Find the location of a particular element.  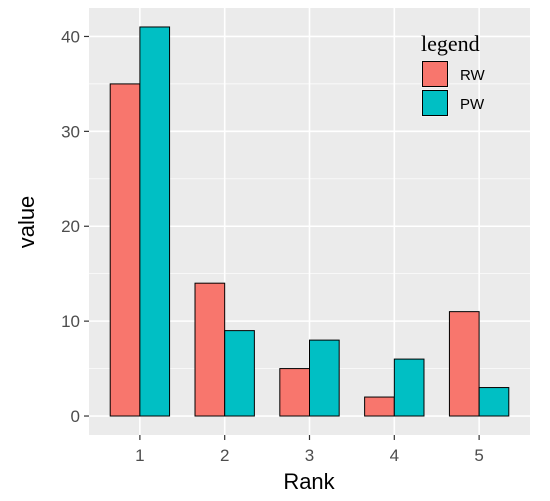

y-tick-label: 30 is located at coordinates (70, 131).